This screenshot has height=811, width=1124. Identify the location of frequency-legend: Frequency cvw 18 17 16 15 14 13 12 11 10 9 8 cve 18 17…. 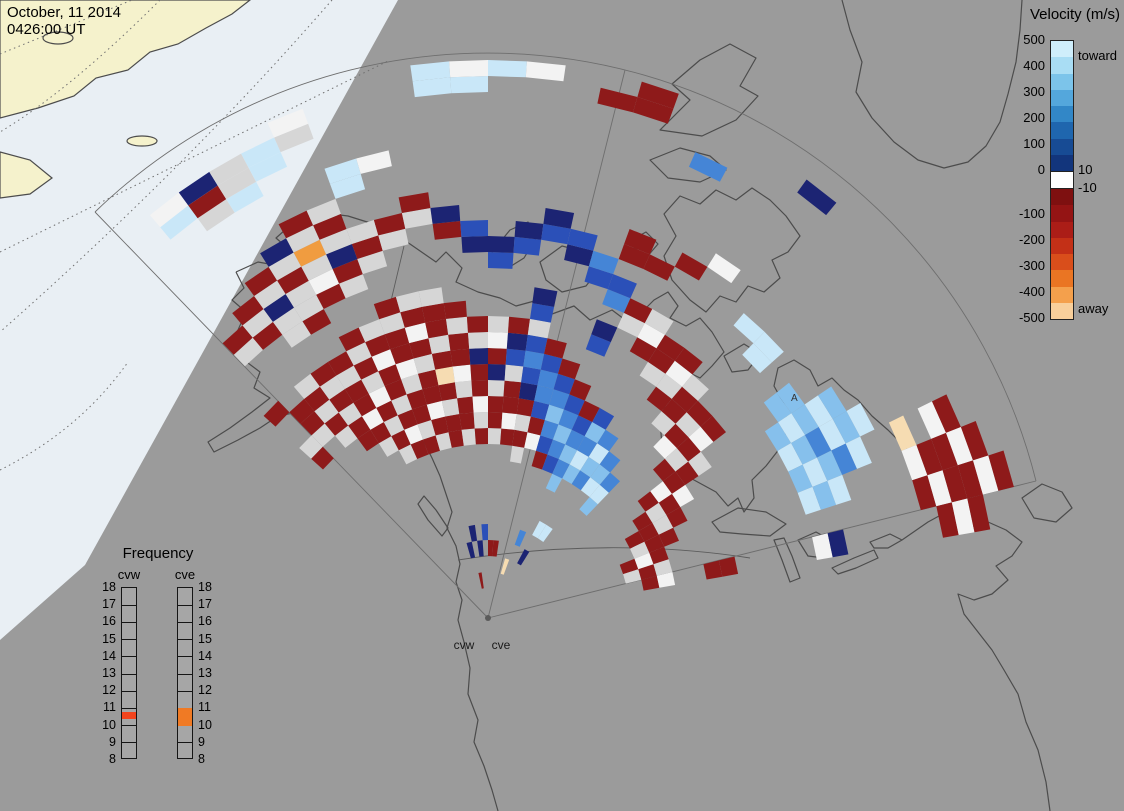
(158, 662).